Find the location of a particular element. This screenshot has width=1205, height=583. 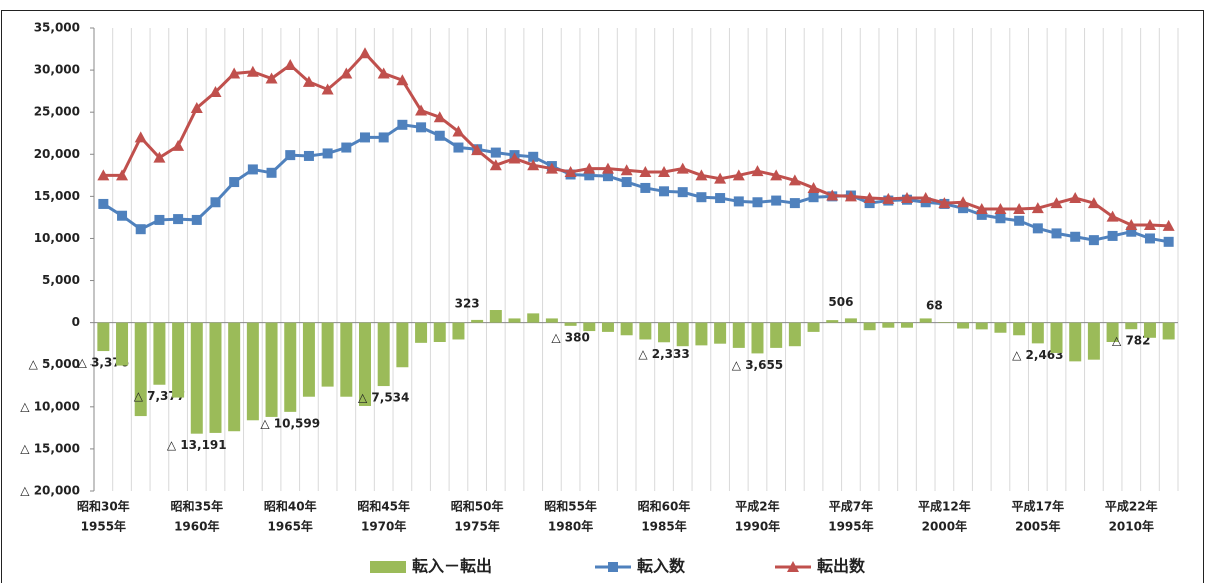

x-tick-label: 1985年 is located at coordinates (663, 526).